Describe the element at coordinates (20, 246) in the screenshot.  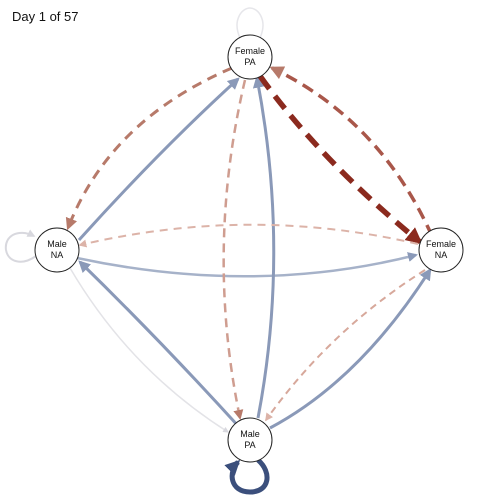
I see `edge-self-loop-male-na` at that location.